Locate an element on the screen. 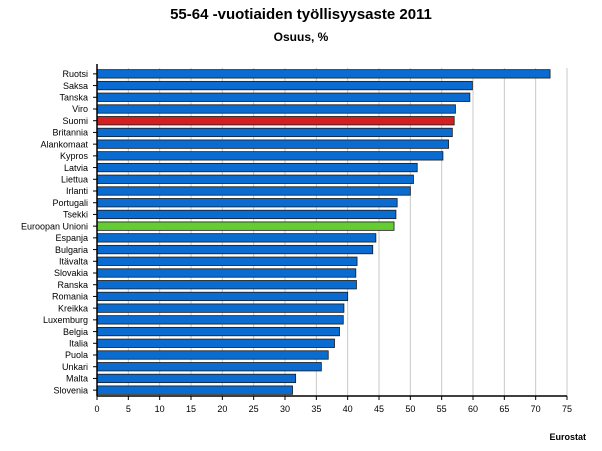 The image size is (602, 451). x-tick-label: 20 is located at coordinates (222, 409).